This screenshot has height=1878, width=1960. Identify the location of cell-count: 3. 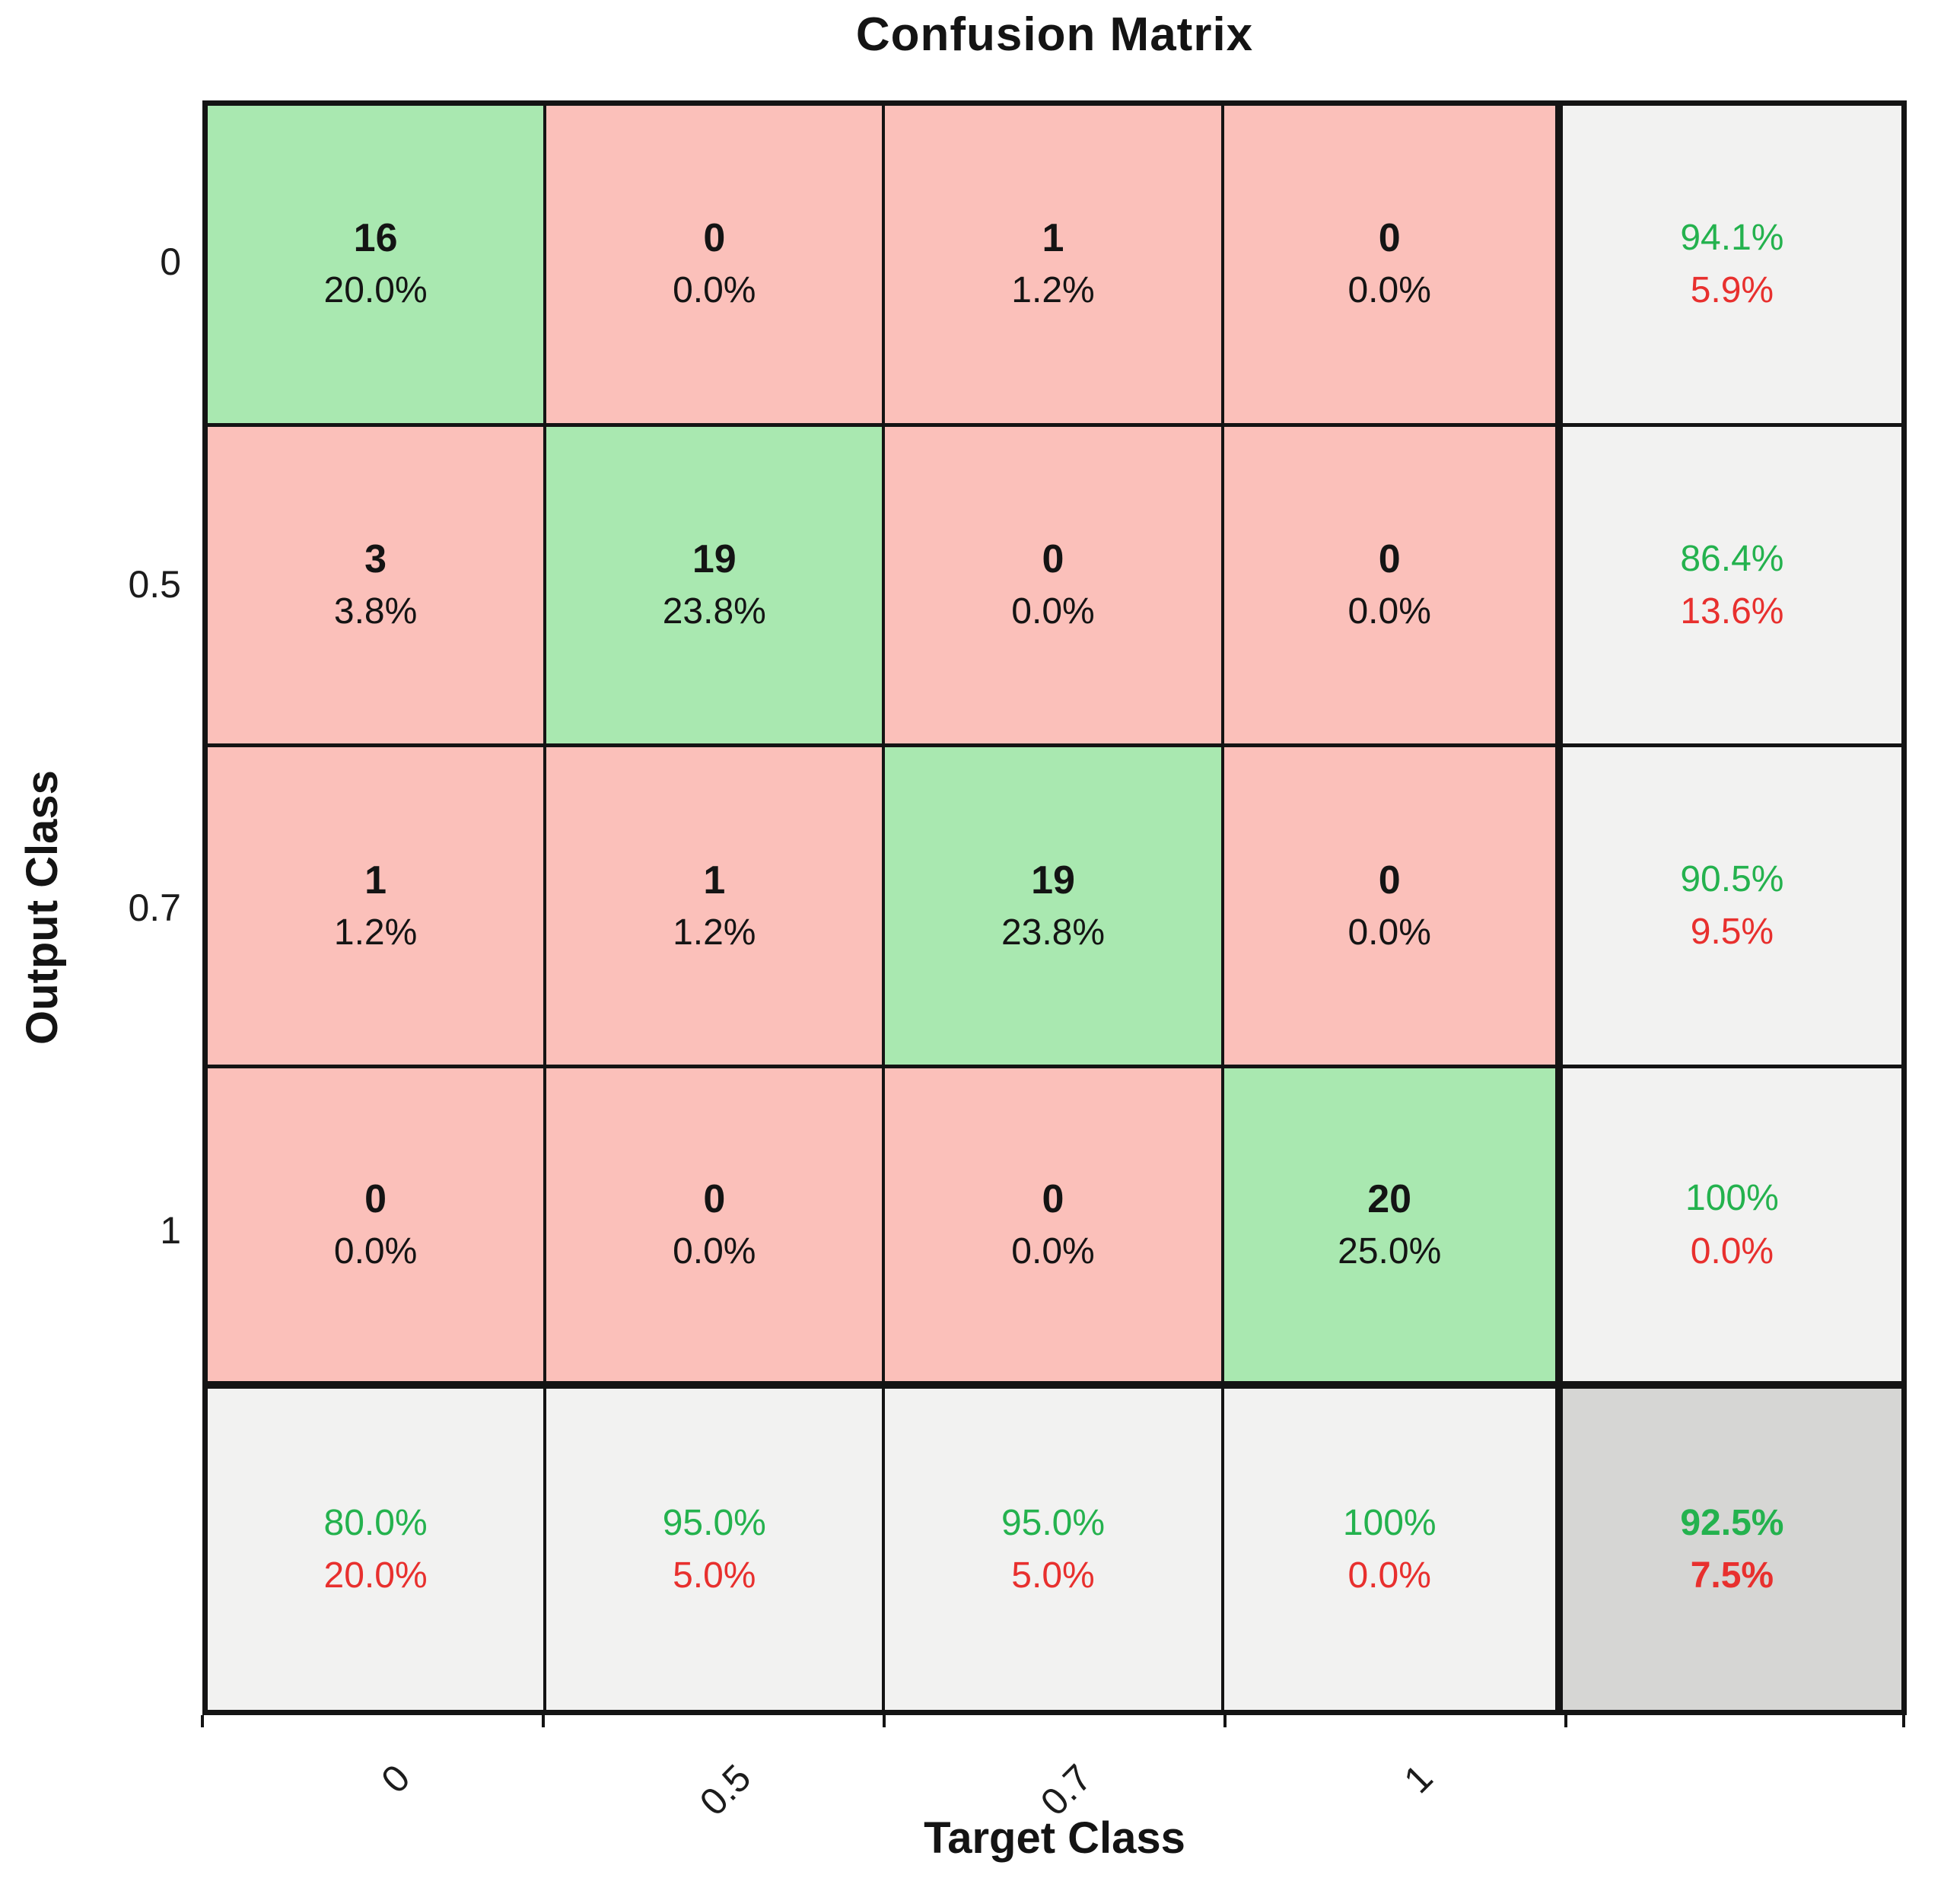
(376, 558).